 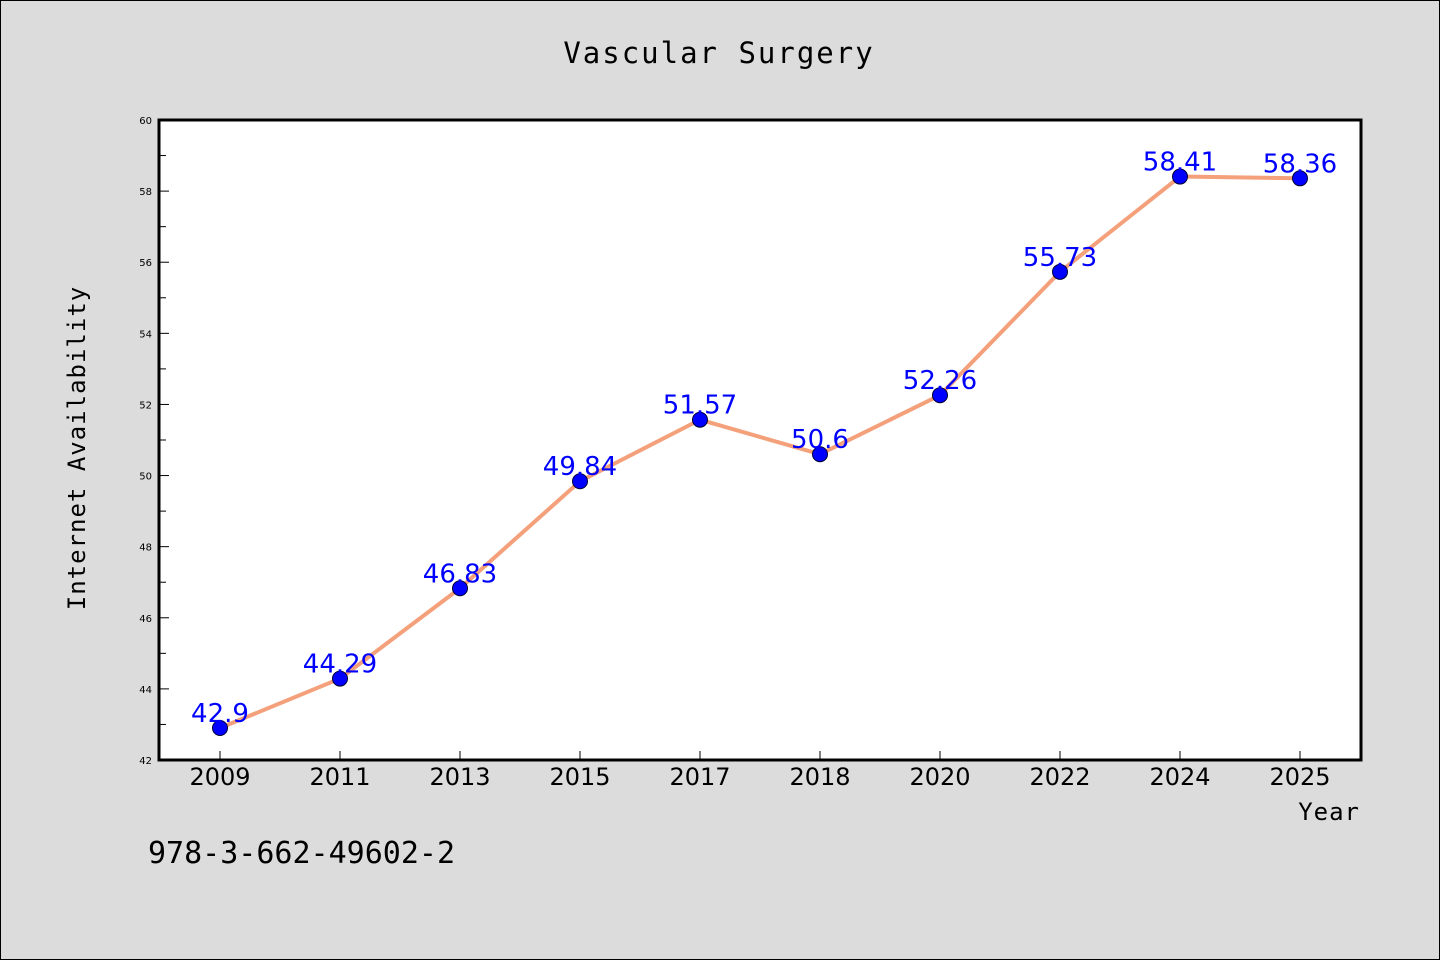 I want to click on x-tick-label: 2020, so click(x=939, y=777).